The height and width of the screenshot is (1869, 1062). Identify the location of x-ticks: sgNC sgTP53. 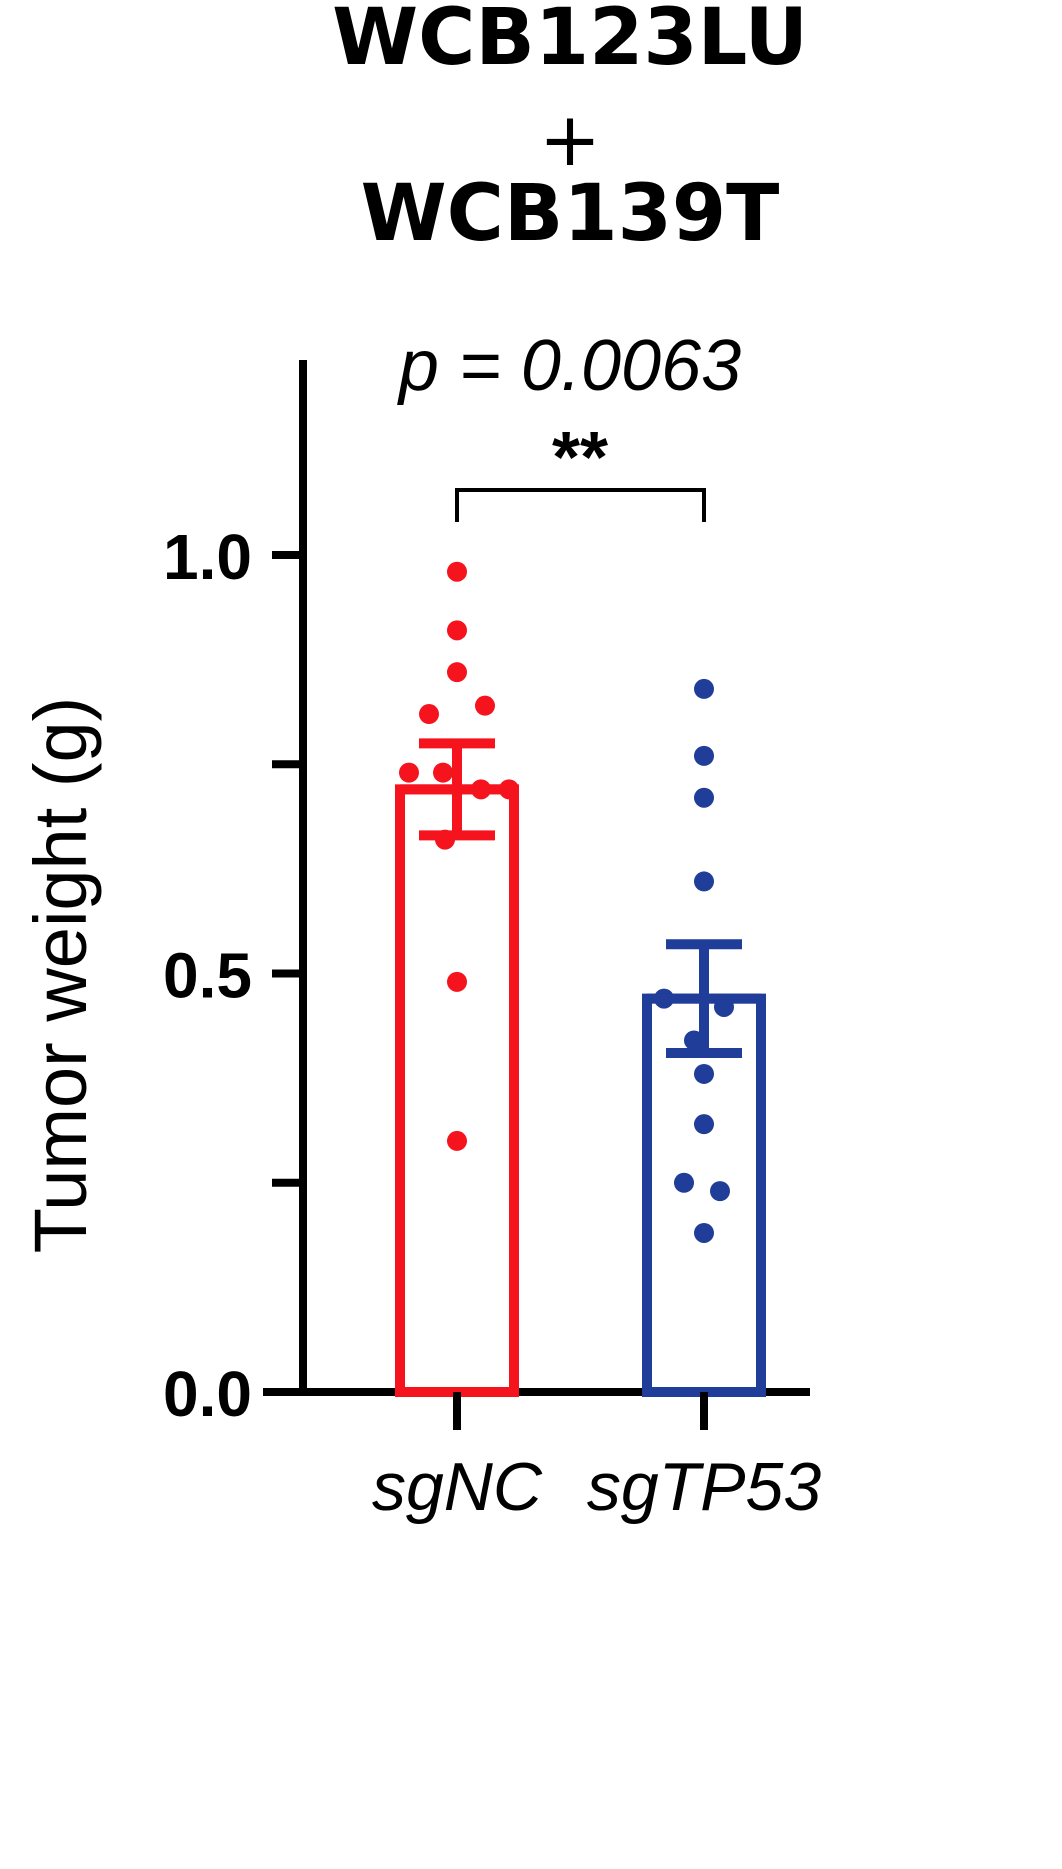
(596, 1458).